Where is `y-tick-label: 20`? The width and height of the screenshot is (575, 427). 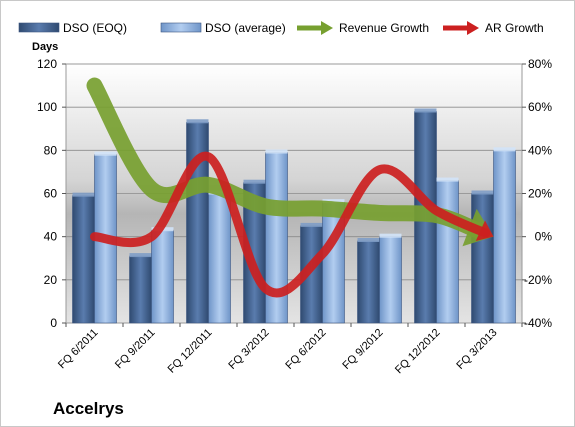 y-tick-label: 20 is located at coordinates (51, 280).